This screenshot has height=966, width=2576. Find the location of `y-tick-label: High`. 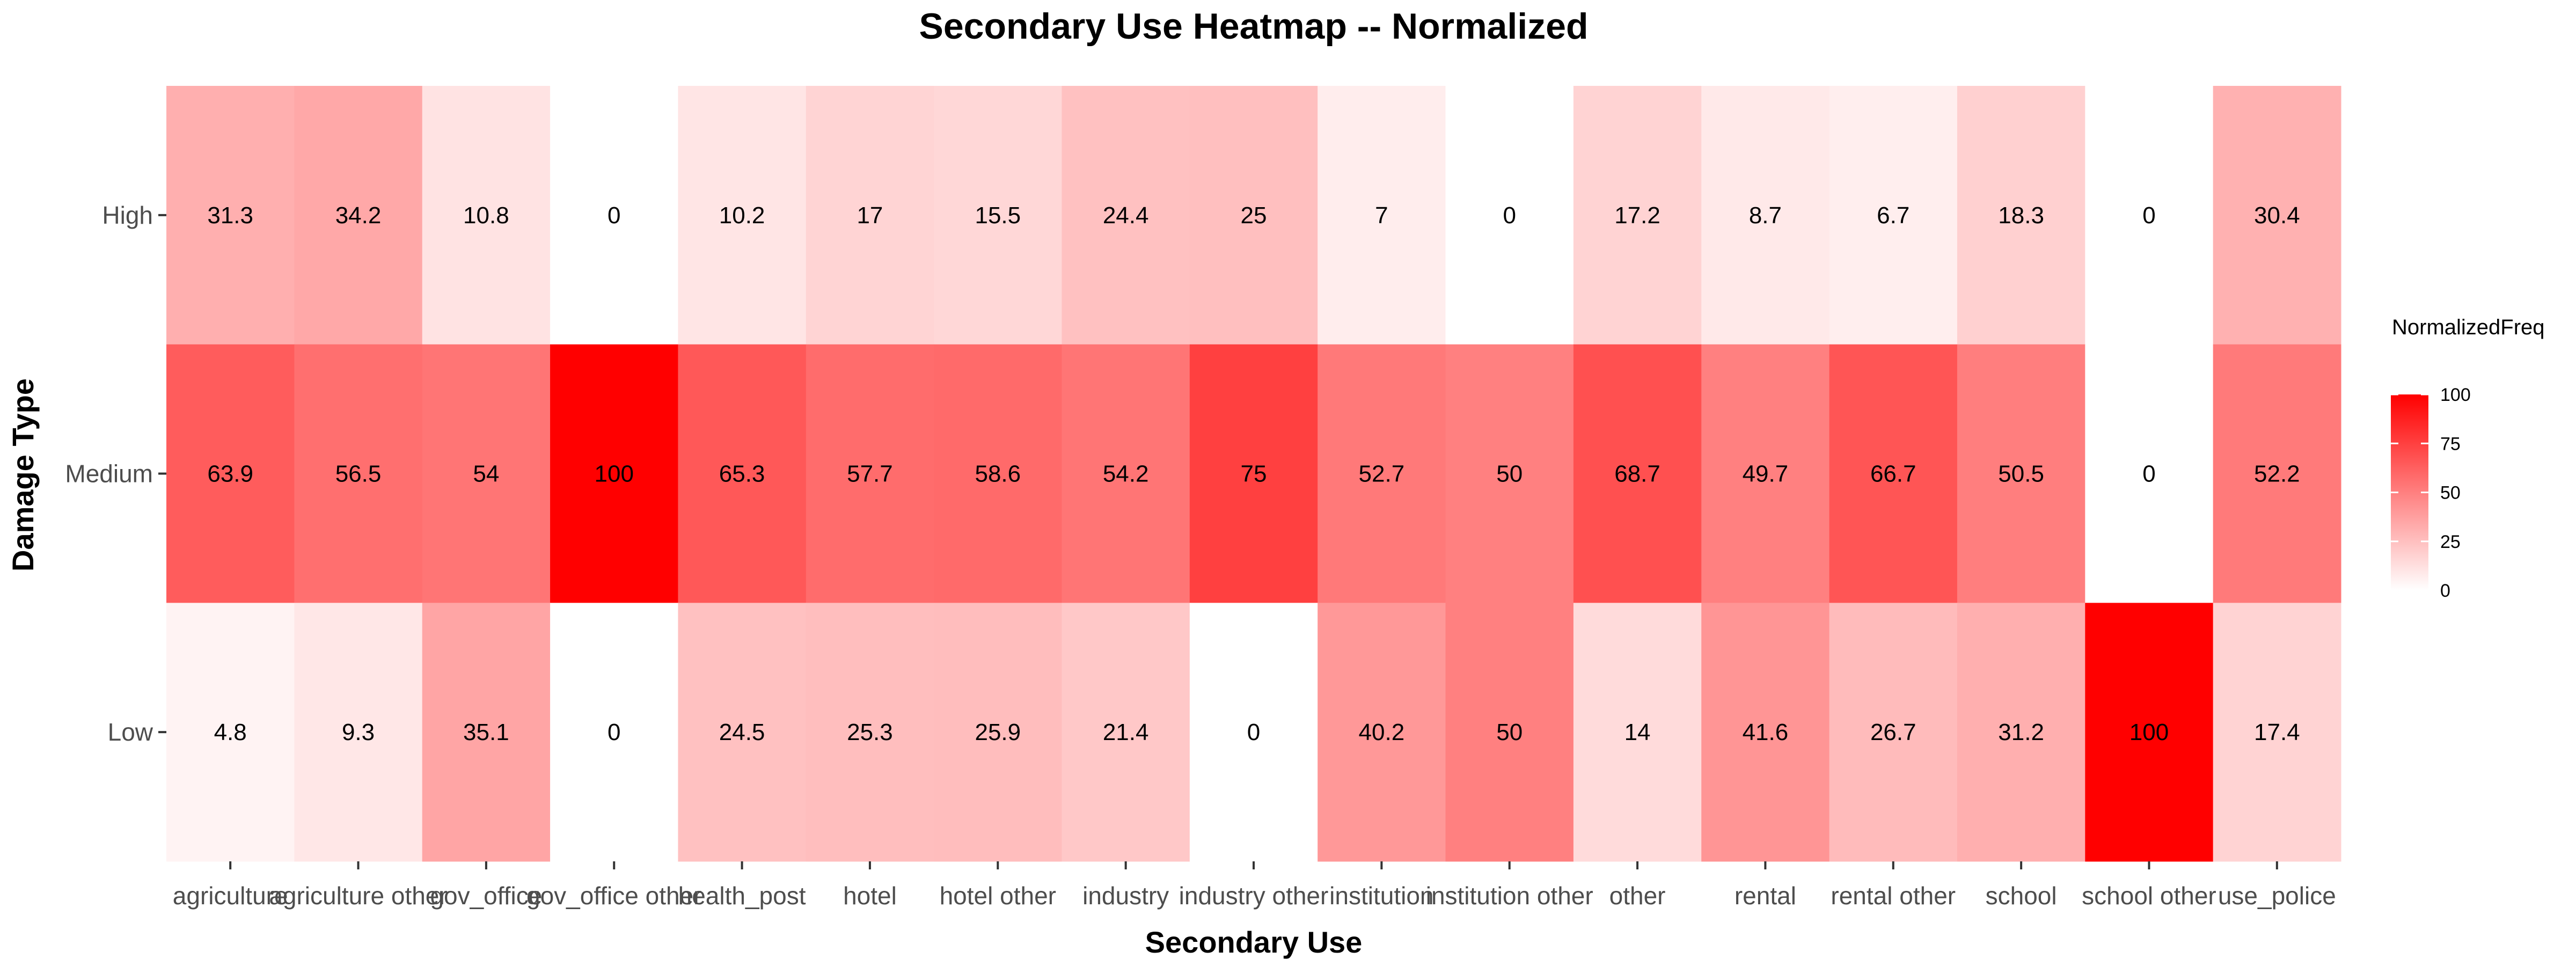

y-tick-label: High is located at coordinates (127, 215).